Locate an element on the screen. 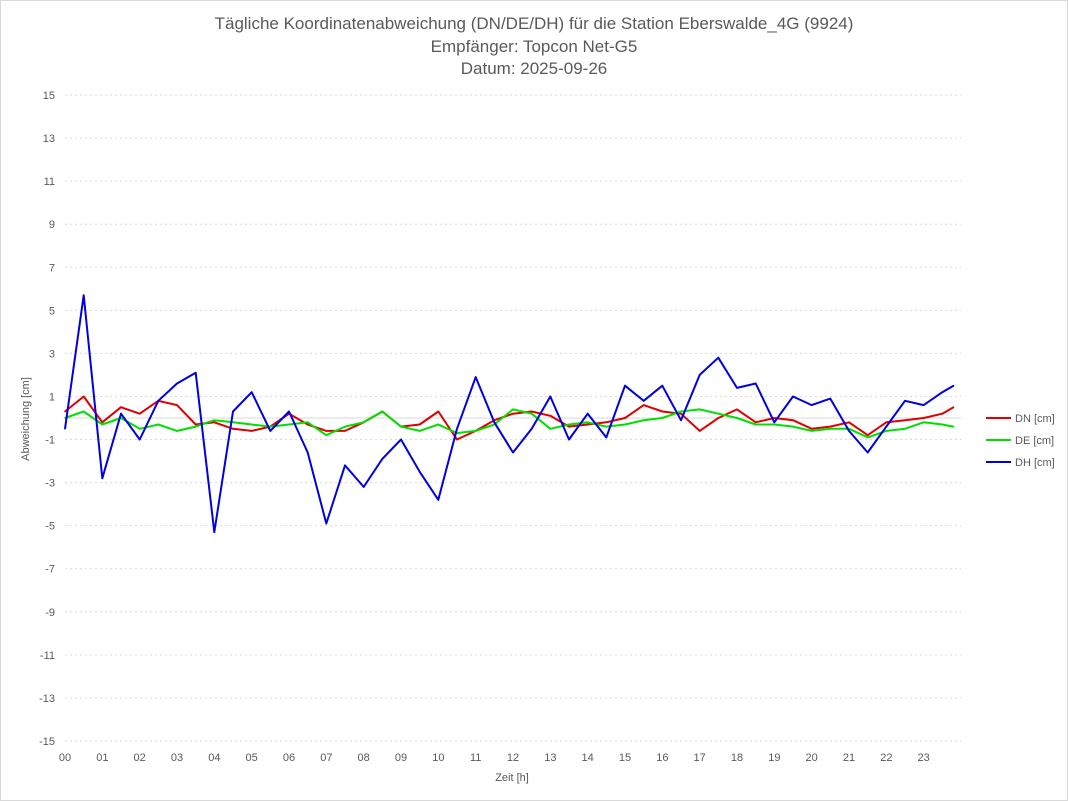  chart-subtitle-receiver: Empfänger: Topcon Net-G5 is located at coordinates (534, 46).